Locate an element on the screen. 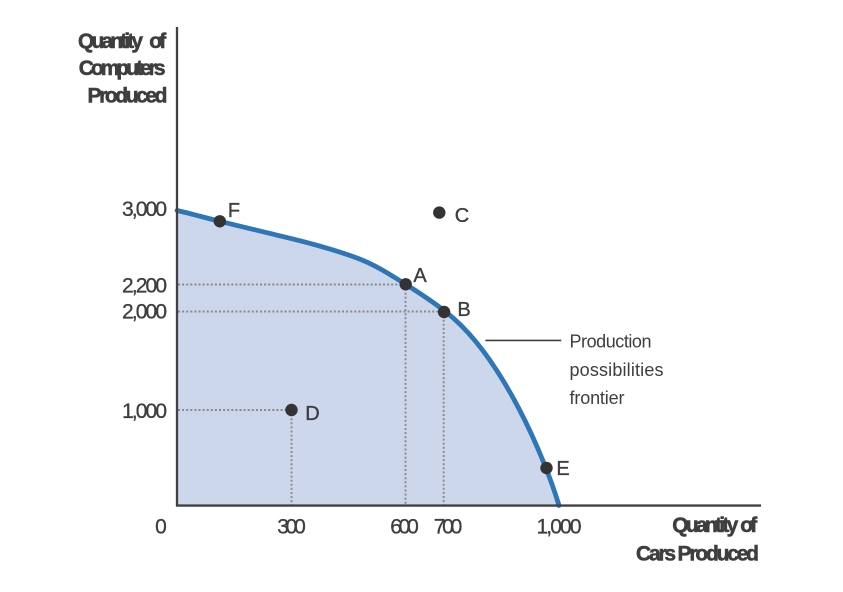  svg-text: C is located at coordinates (462, 216).